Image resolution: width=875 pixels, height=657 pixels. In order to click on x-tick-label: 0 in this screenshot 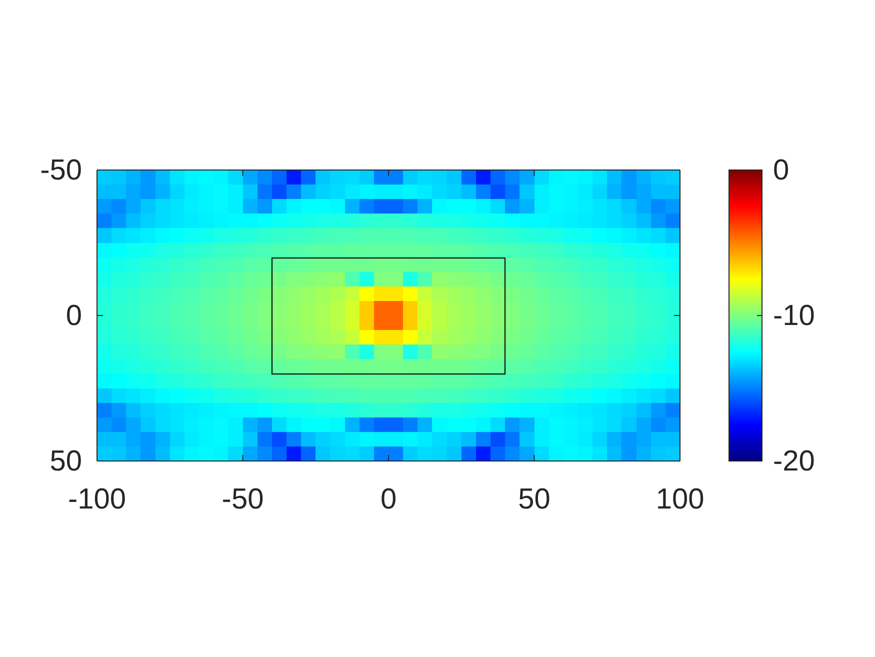, I will do `click(388, 500)`.